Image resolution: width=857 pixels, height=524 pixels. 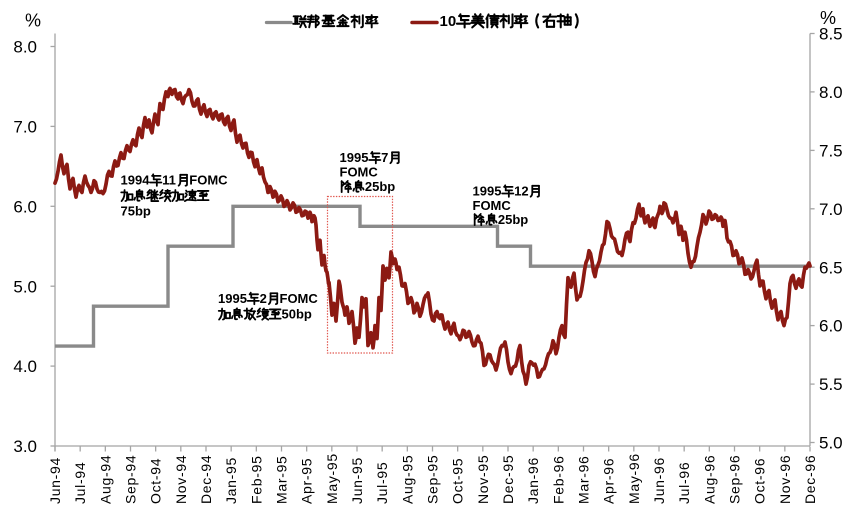 I want to click on svg-text: Sep-96, so click(x=735, y=479).